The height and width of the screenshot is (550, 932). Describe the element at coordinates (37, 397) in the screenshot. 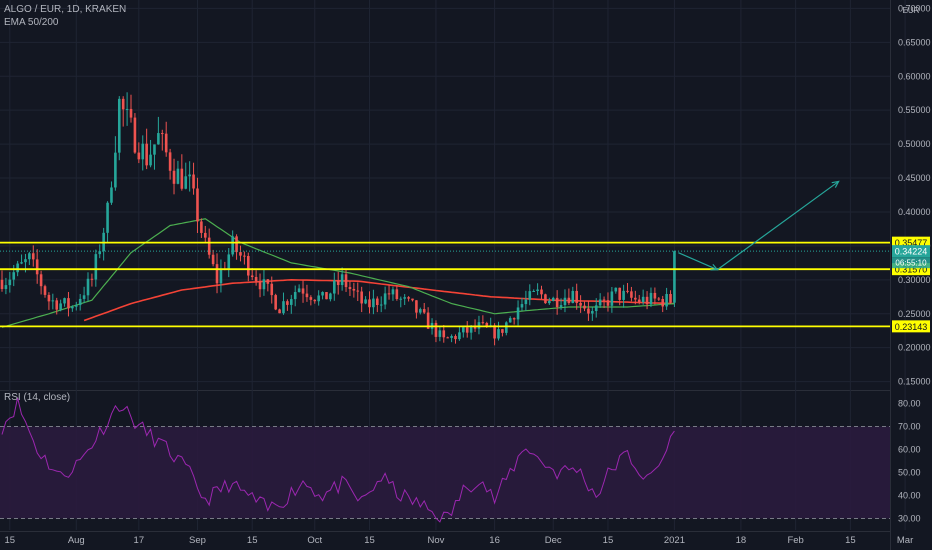

I see `rsi-legend: RSI (14, close)` at that location.